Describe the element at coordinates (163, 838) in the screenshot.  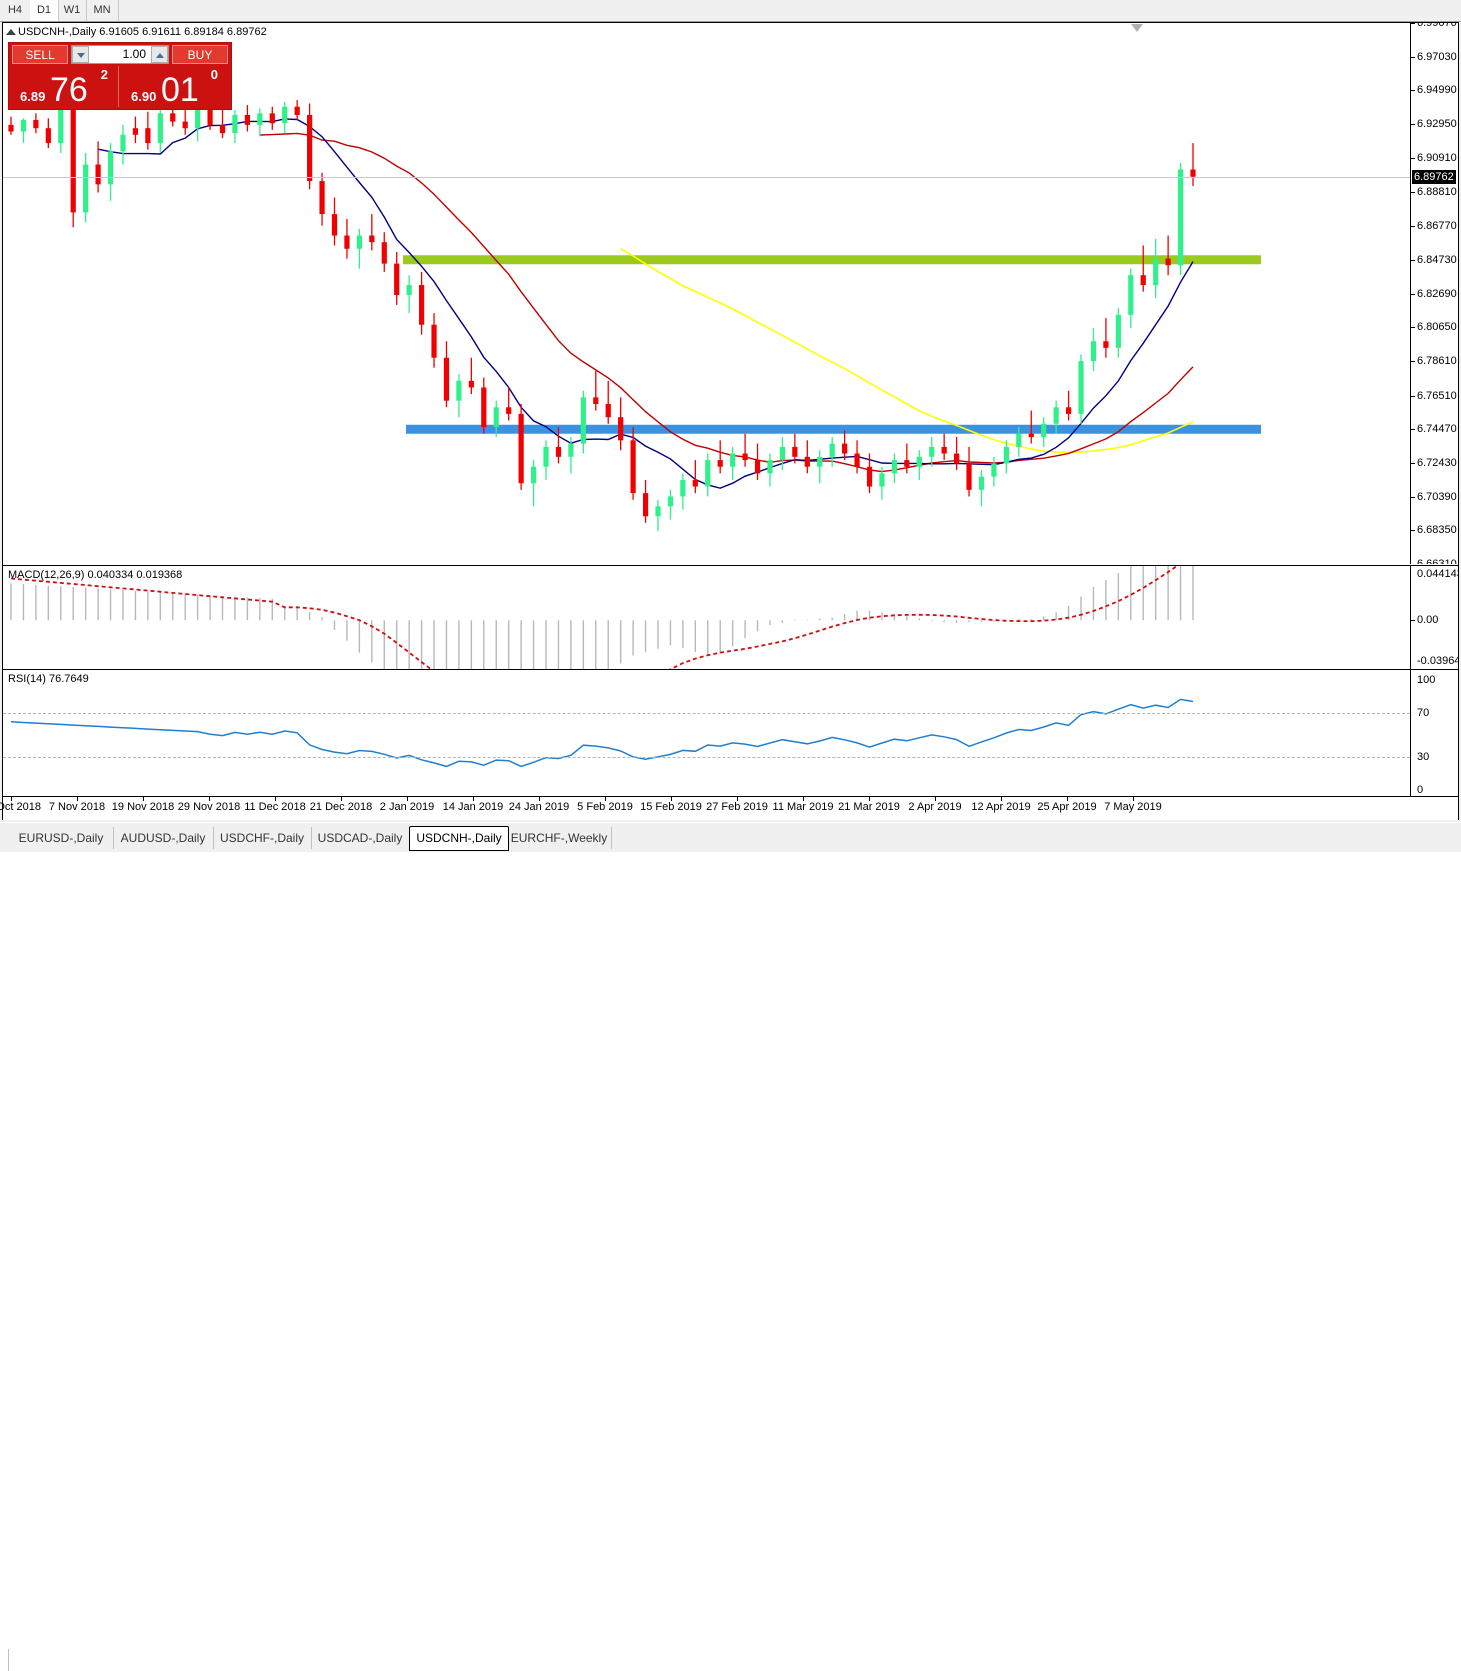
I see `symbol-tab-audusd: AUDUSD-,Daily` at that location.